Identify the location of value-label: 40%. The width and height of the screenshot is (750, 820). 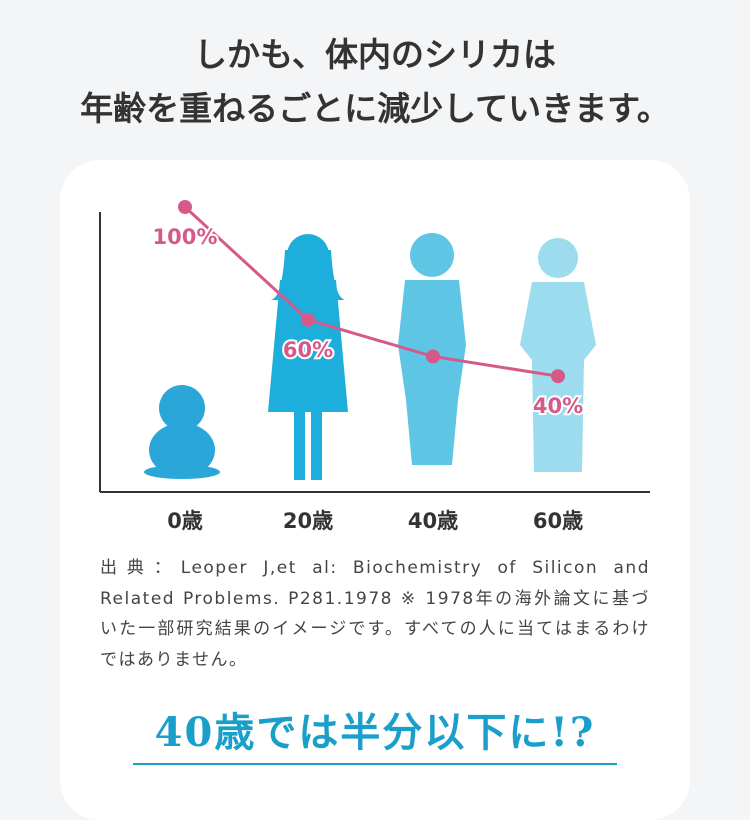
(558, 406).